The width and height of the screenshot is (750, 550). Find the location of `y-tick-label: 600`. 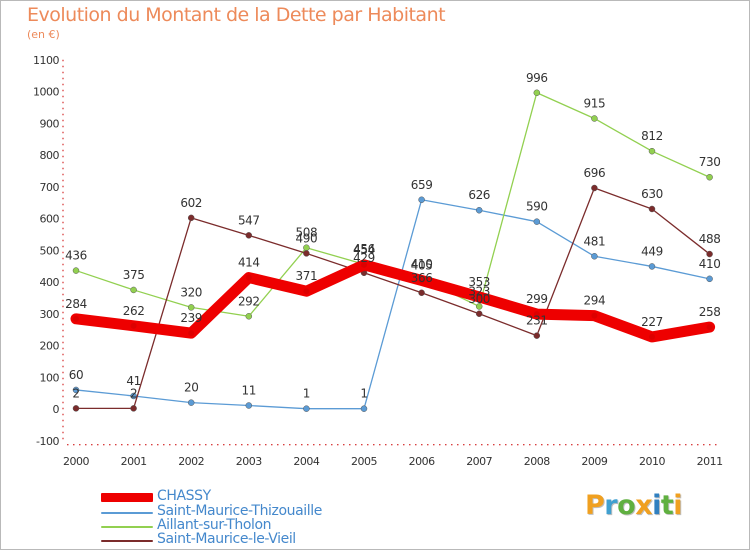

y-tick-label: 600 is located at coordinates (50, 219).